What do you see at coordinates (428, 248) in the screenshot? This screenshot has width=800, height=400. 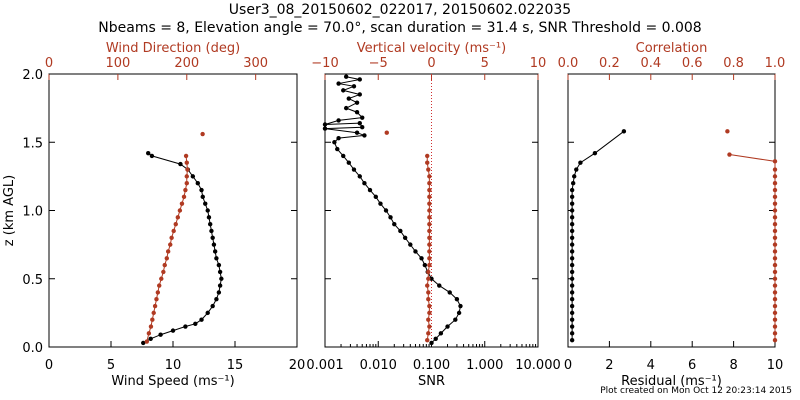 I see `panel-2-series-2-line` at bounding box center [428, 248].